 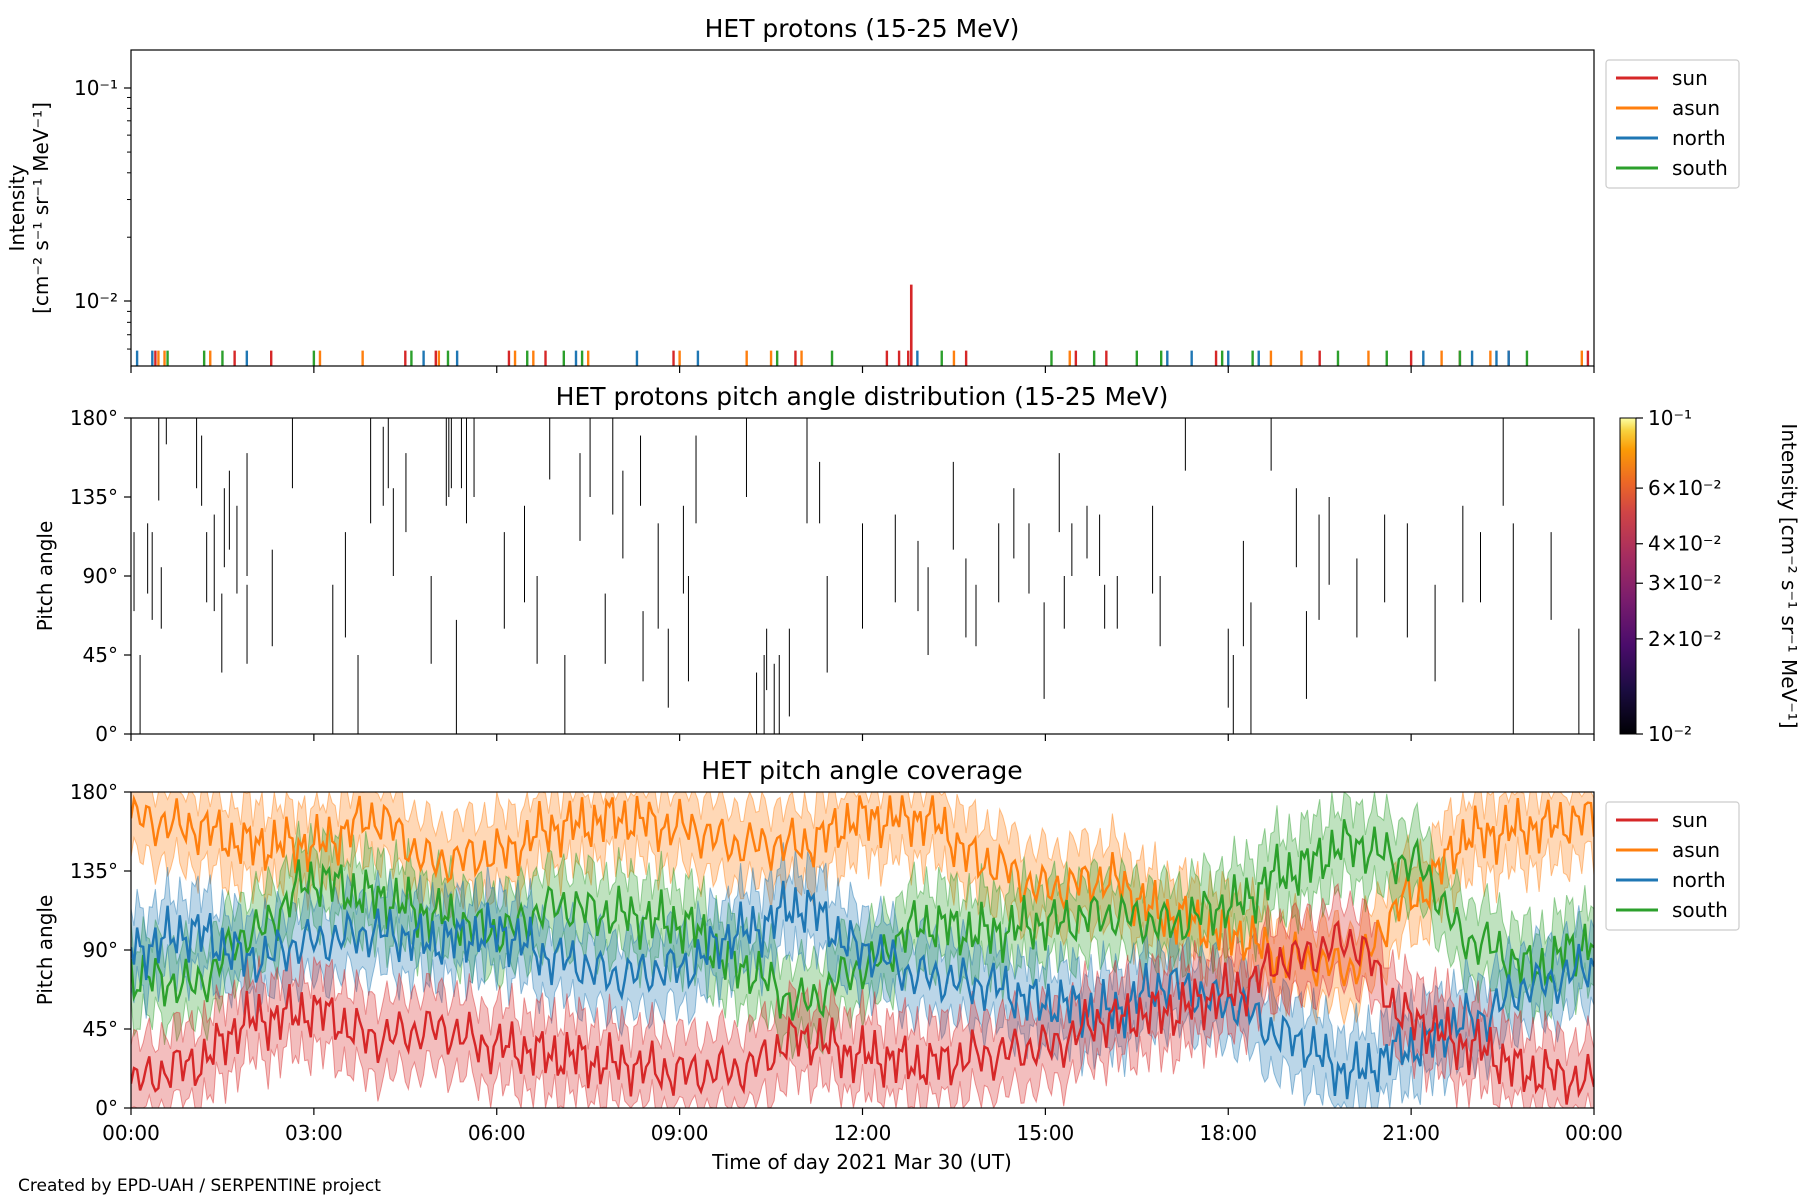 What do you see at coordinates (1696, 108) in the screenshot?
I see `legend1-label-asun: asun` at bounding box center [1696, 108].